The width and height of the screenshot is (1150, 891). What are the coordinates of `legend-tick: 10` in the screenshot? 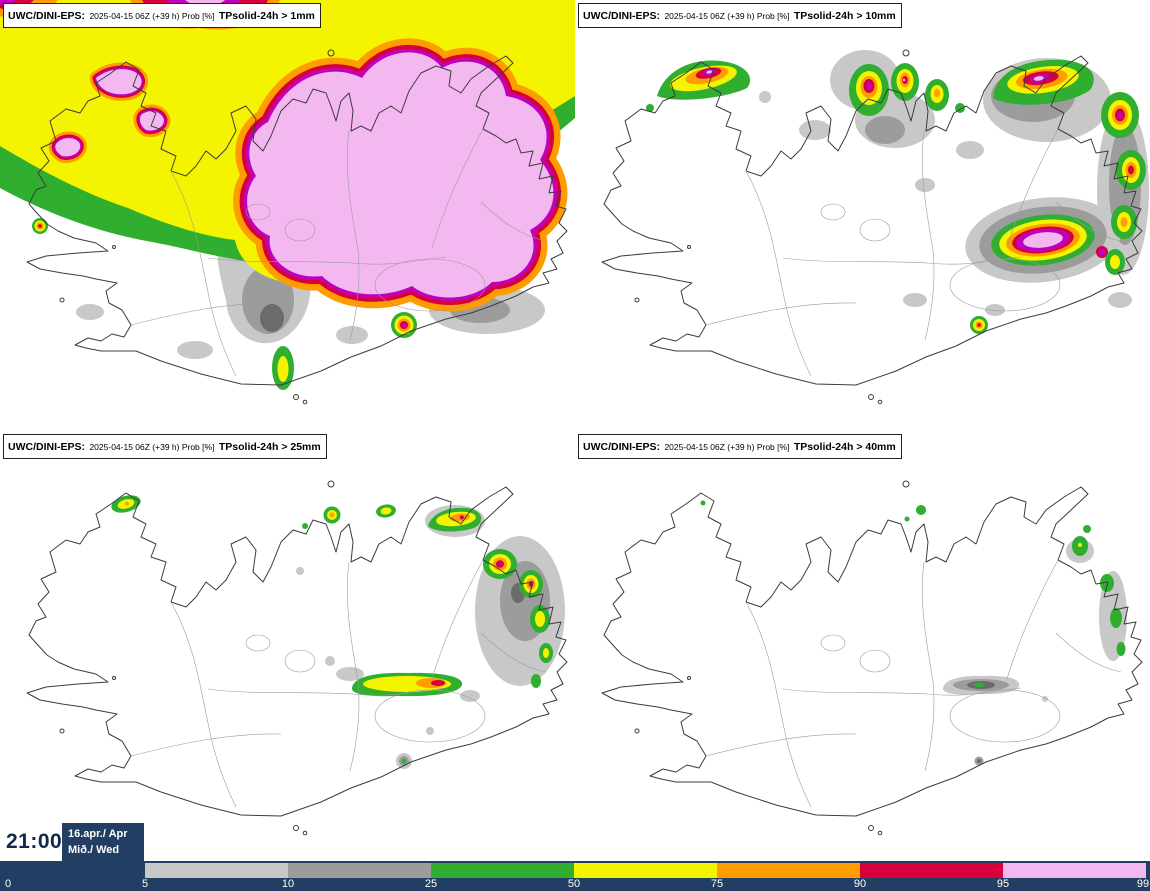 It's located at (288, 884).